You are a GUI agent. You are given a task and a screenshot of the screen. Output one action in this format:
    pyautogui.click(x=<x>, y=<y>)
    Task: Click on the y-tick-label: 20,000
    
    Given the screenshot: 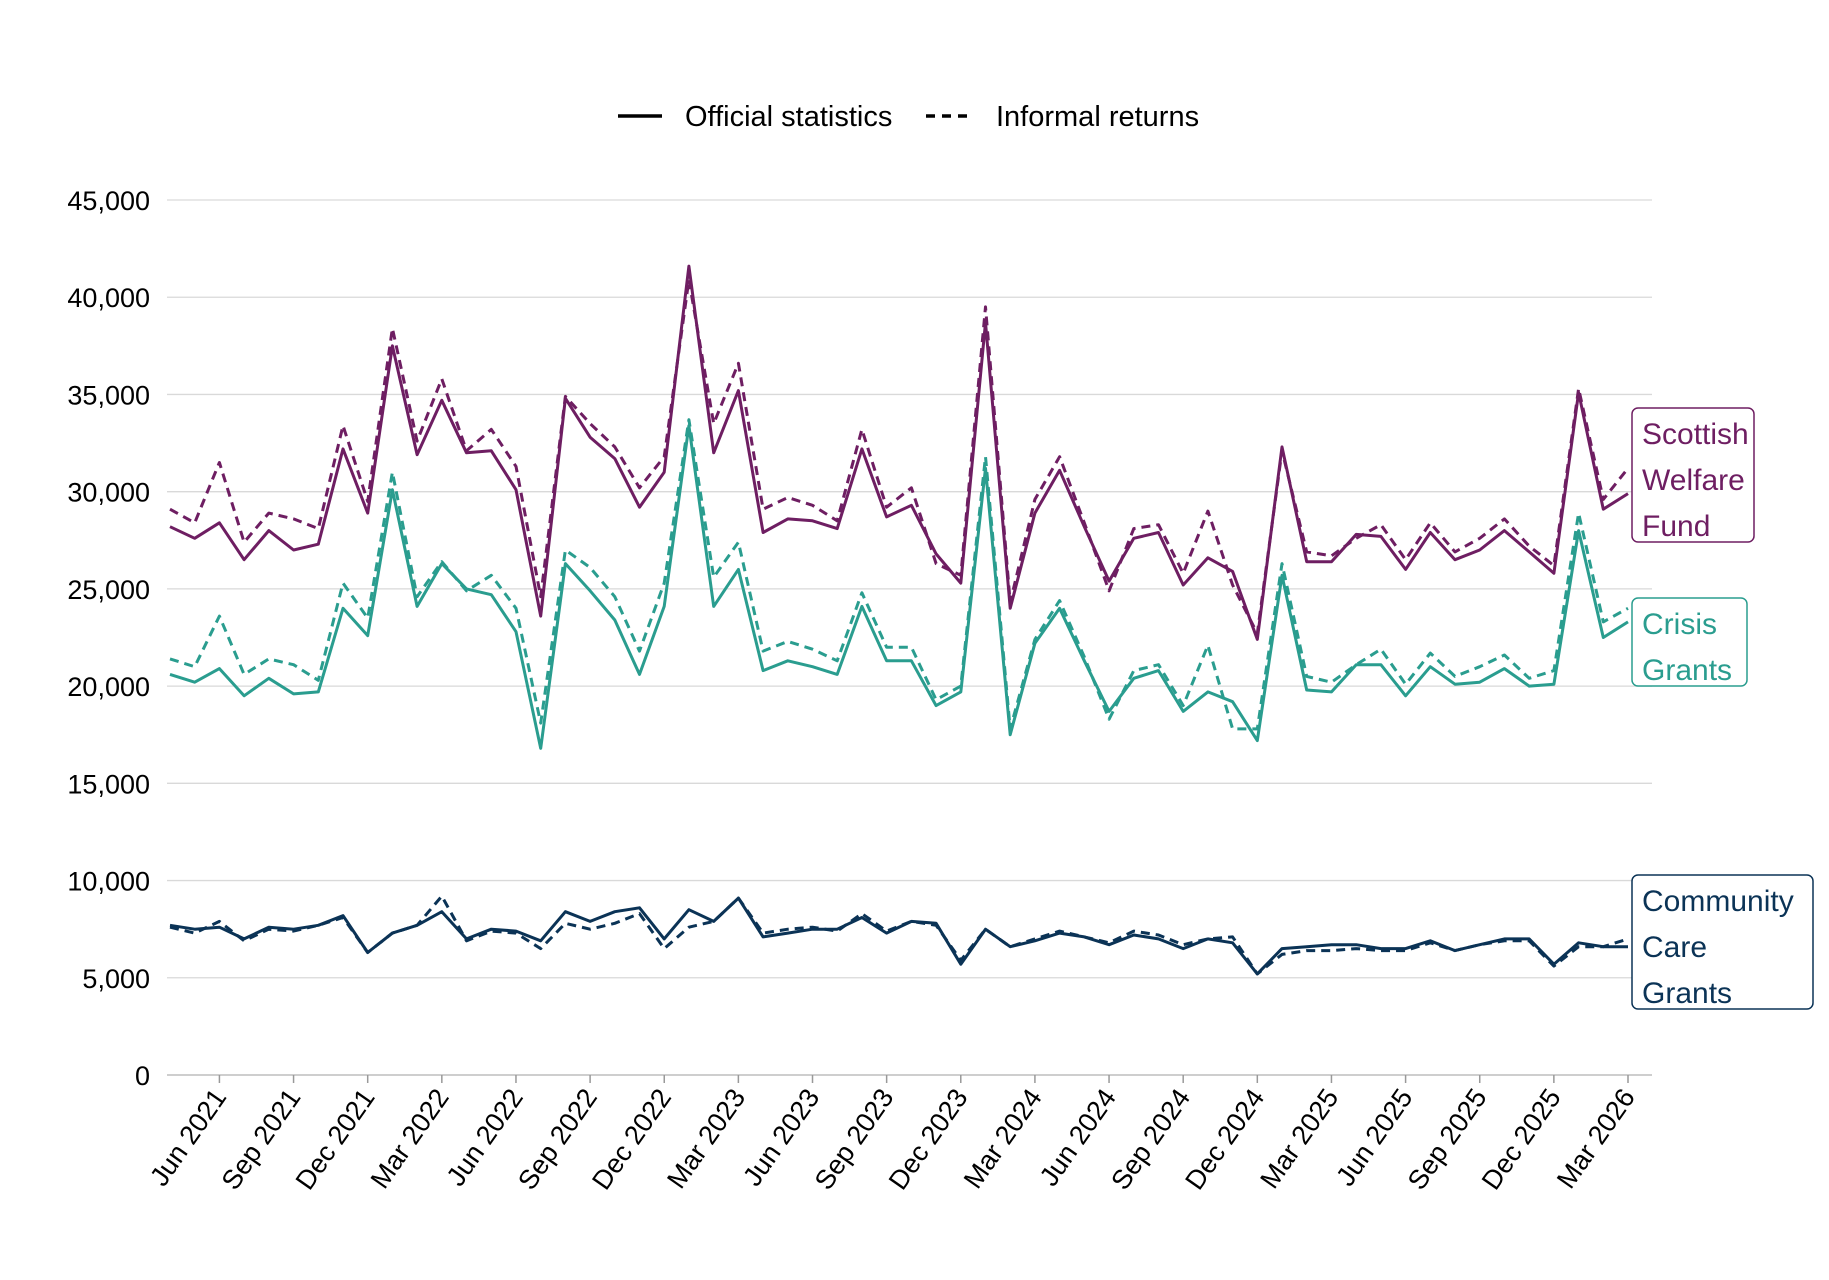 What is the action you would take?
    pyautogui.click(x=108, y=687)
    